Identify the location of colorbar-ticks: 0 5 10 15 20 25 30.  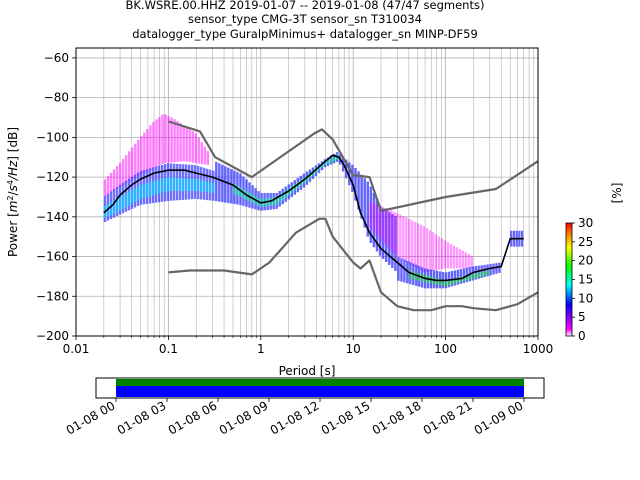
(582, 279).